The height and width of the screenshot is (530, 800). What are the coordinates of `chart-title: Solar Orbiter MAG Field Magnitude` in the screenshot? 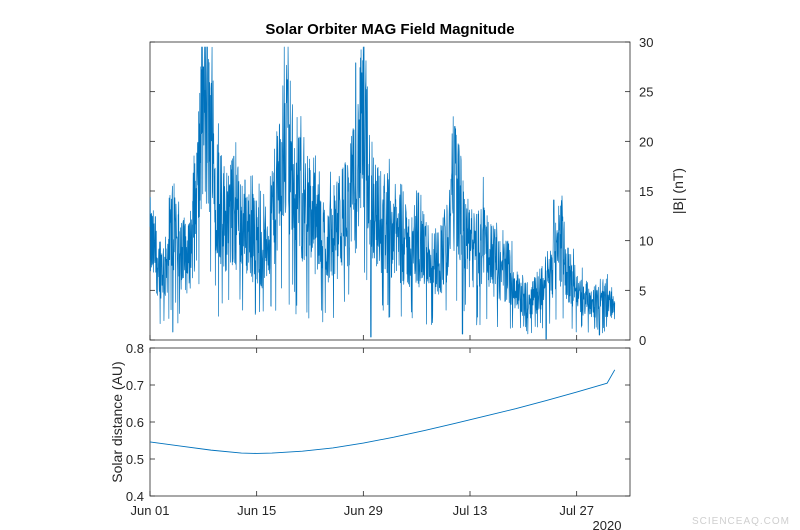 It's located at (389, 29).